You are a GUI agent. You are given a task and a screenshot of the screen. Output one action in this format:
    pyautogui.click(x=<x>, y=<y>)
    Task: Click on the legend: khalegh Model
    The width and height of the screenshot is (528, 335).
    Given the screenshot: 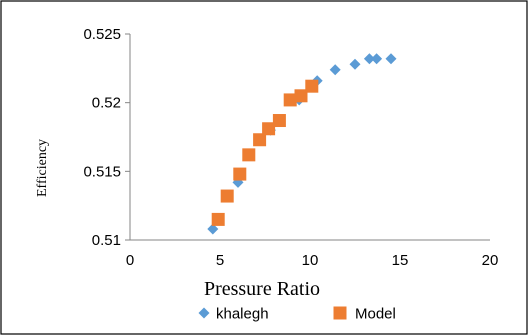 What is the action you would take?
    pyautogui.click(x=297, y=314)
    